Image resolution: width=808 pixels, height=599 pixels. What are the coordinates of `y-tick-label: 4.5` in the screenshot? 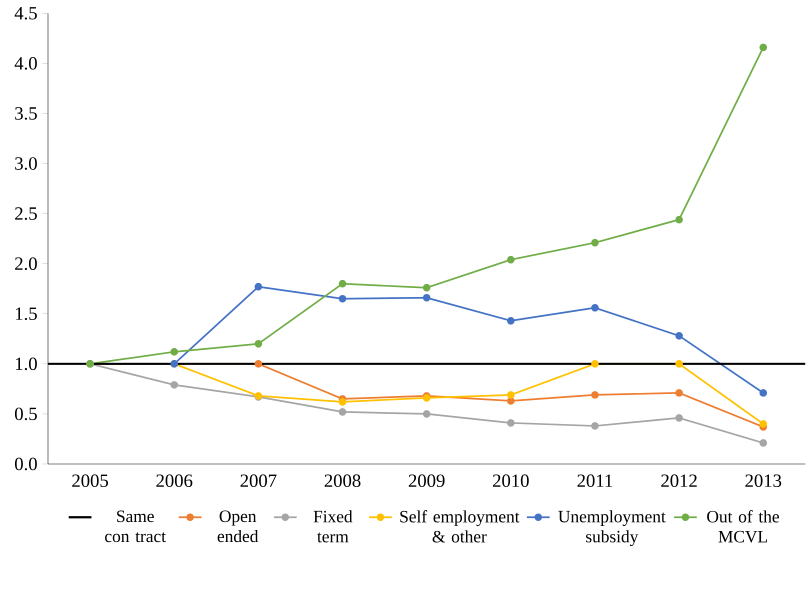 It's located at (25, 13).